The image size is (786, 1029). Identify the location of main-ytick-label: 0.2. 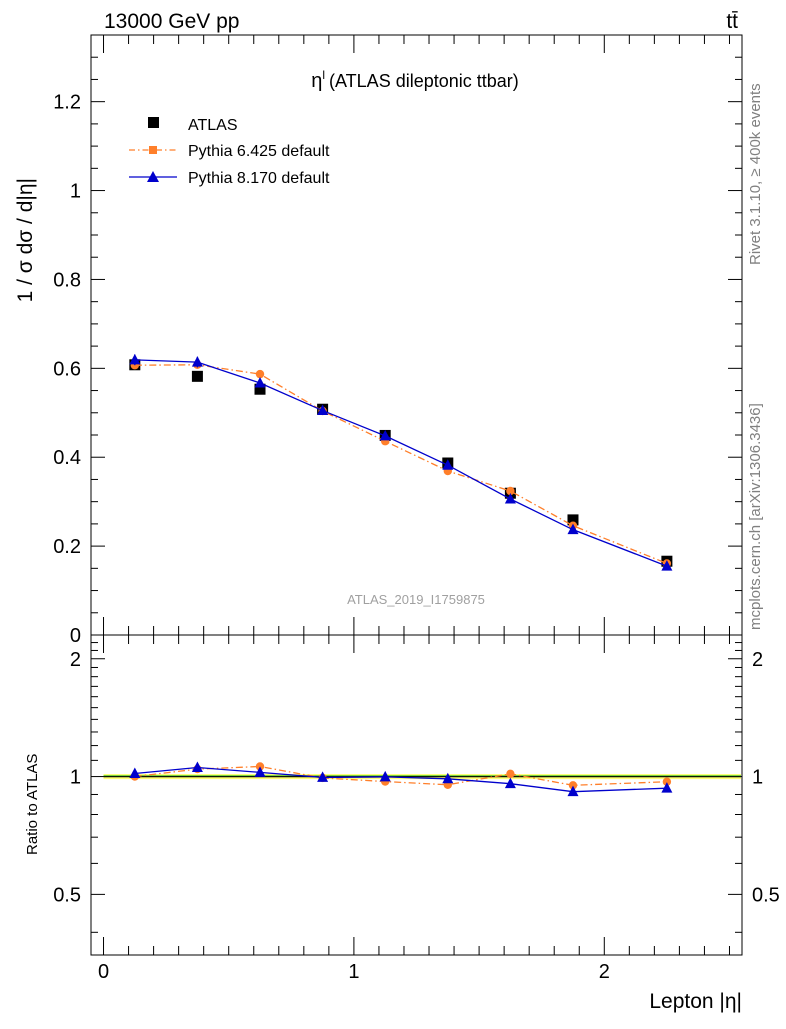
(67, 547).